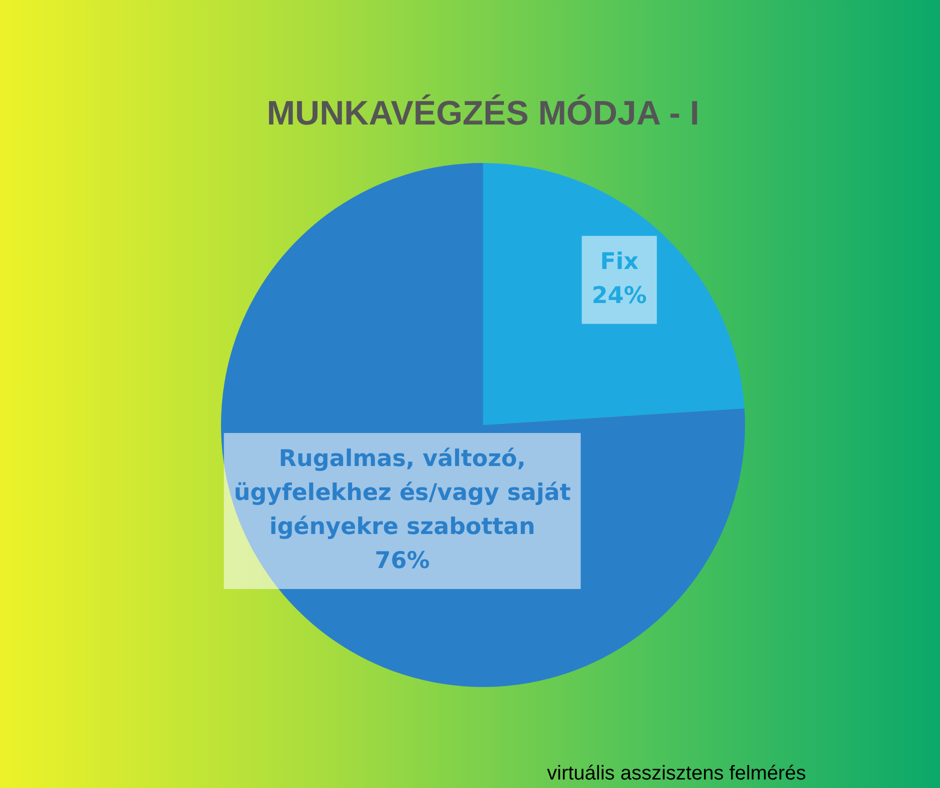  I want to click on data-label: 24%, so click(619, 295).